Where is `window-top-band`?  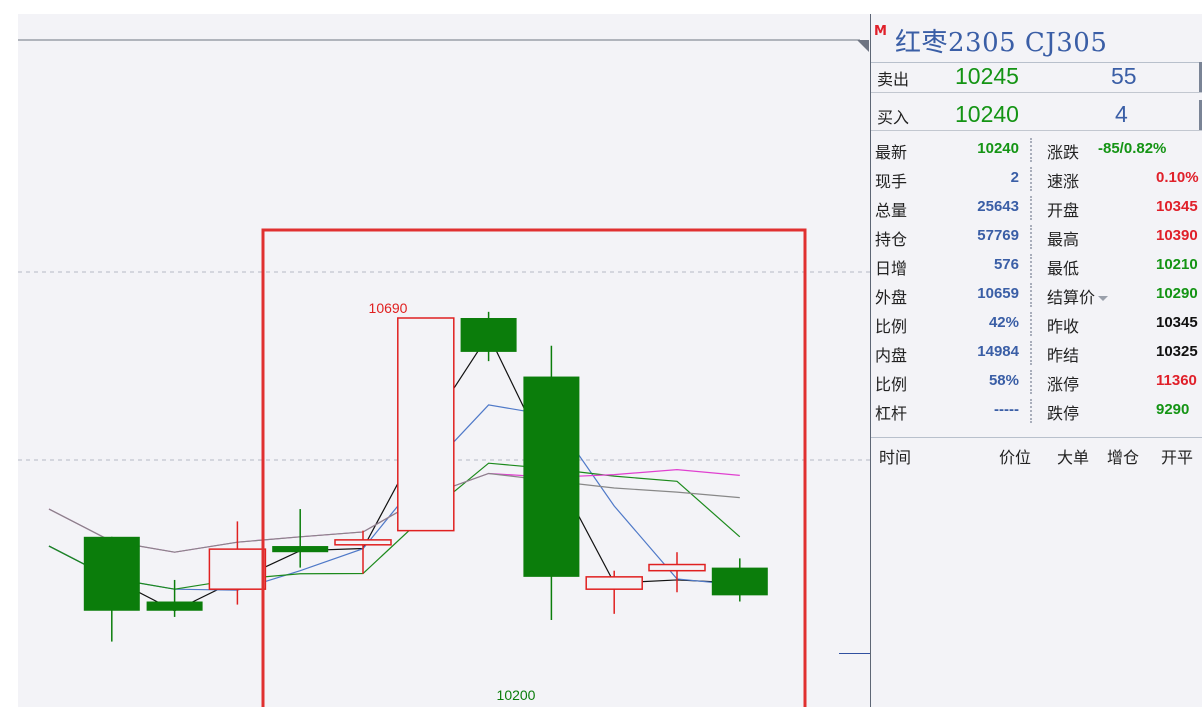 window-top-band is located at coordinates (601, 7).